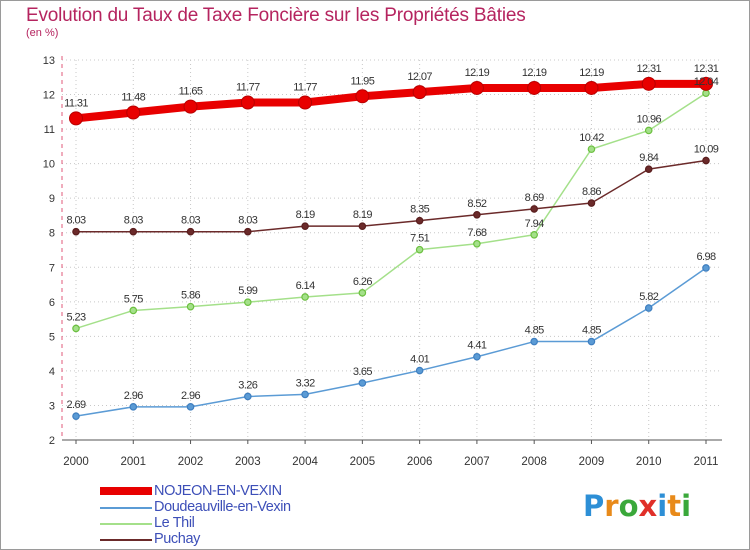  Describe the element at coordinates (126, 524) in the screenshot. I see `legend-swatch-le-thil` at that location.